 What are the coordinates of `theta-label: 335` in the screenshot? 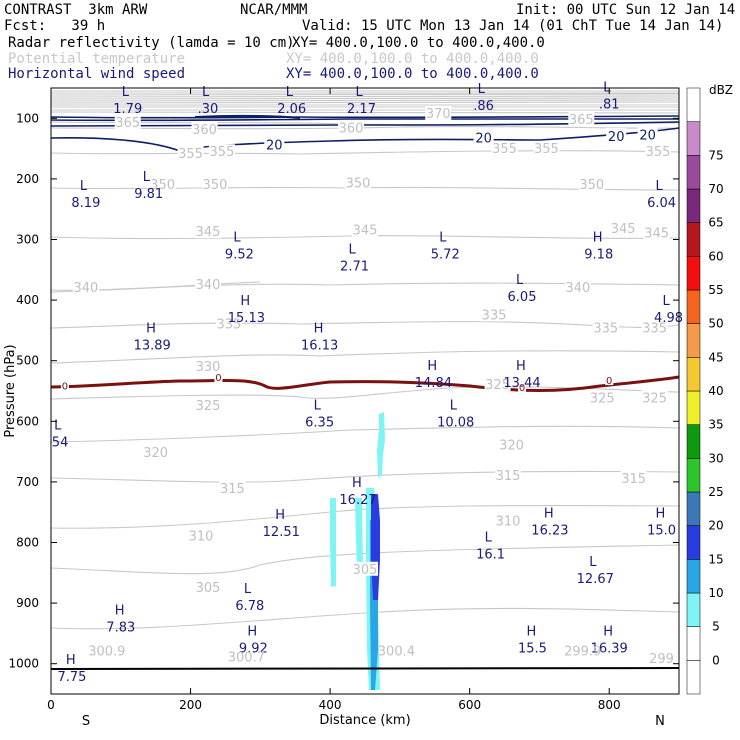 It's located at (229, 324).